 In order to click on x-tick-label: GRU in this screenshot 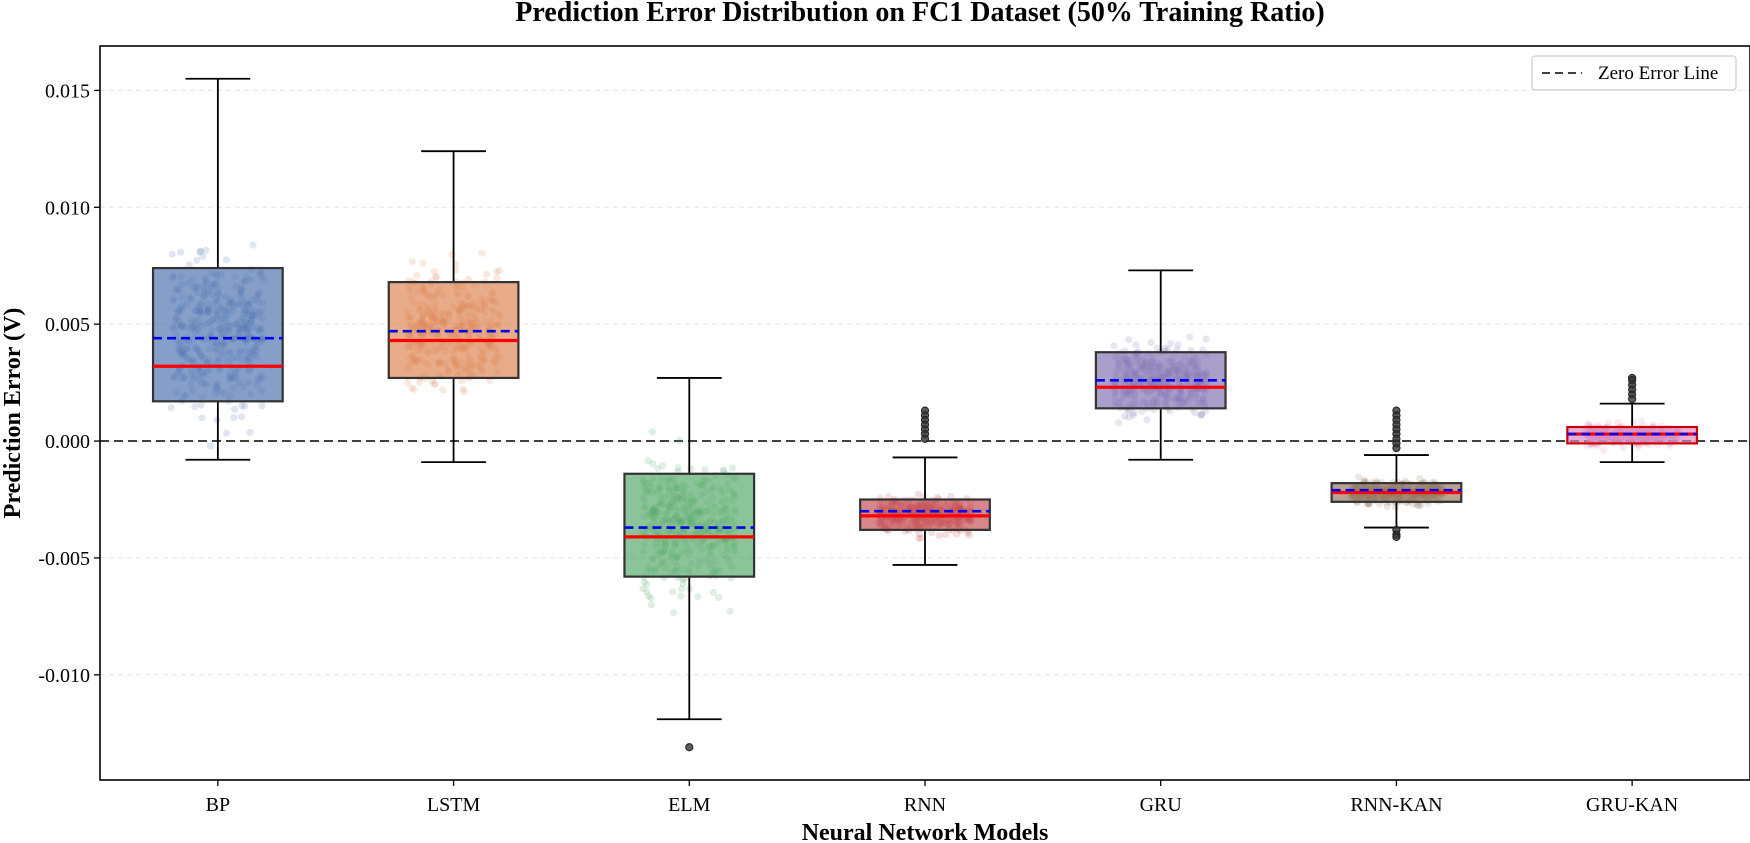, I will do `click(1161, 805)`.